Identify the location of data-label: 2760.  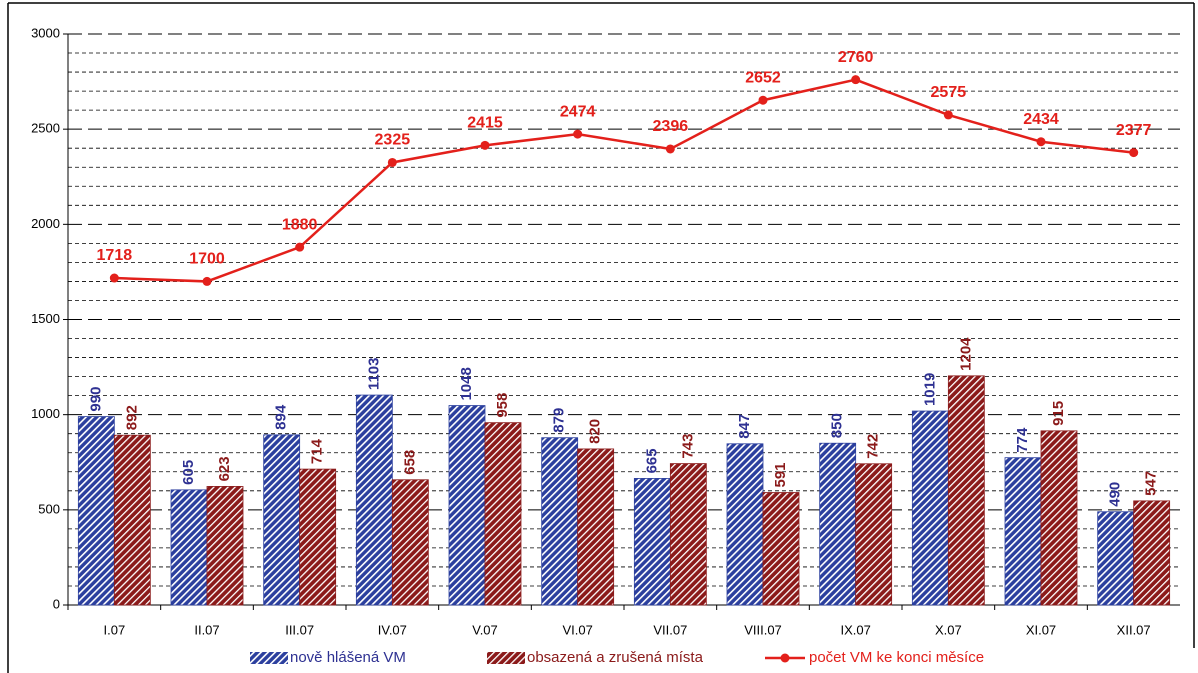
(856, 57).